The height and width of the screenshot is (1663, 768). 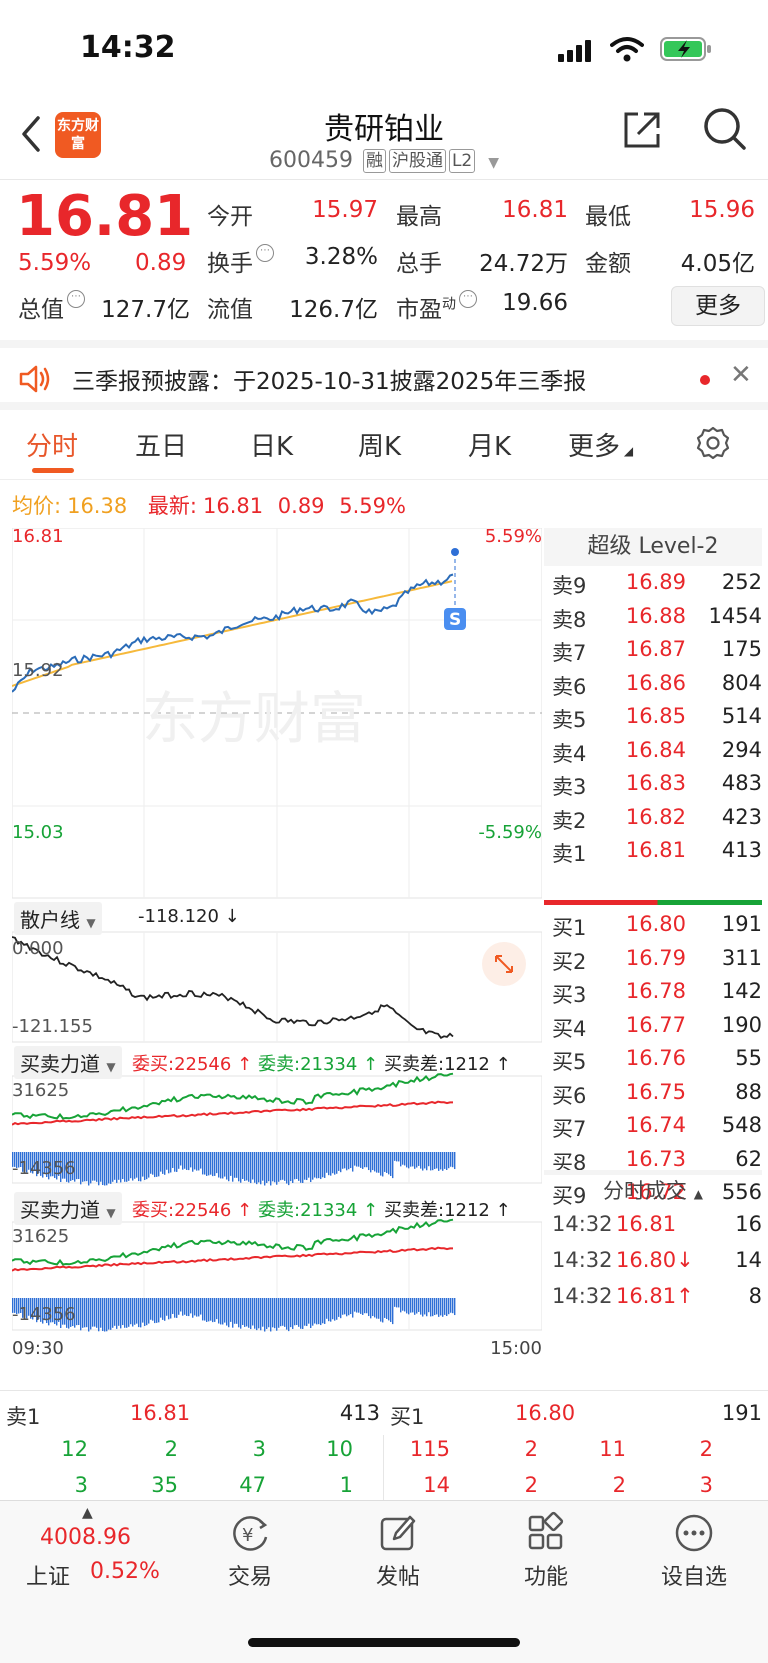 I want to click on nav-add-watchlist: 设自选, so click(x=694, y=1551).